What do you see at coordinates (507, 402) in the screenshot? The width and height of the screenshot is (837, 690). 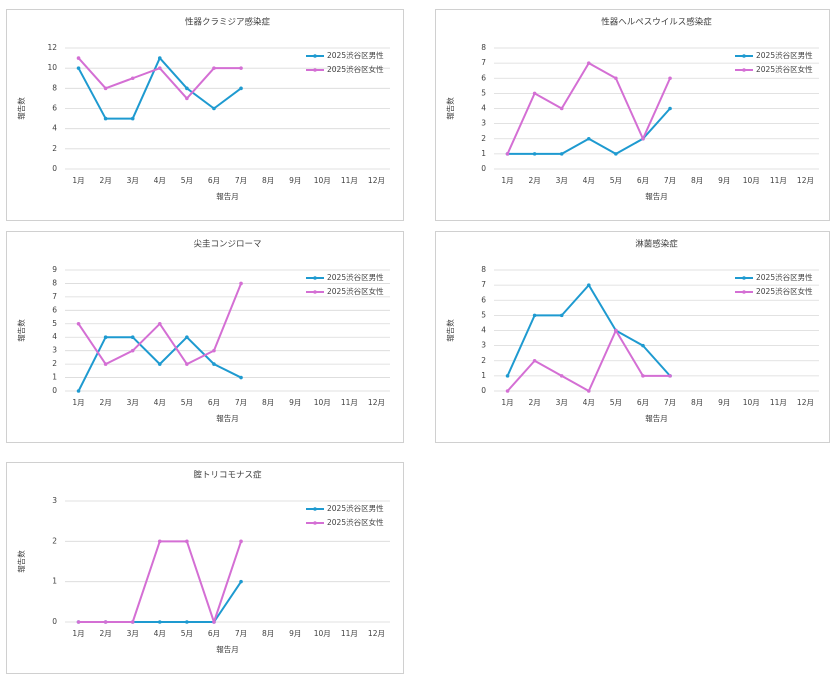 I see `x-tick-label: 1月` at bounding box center [507, 402].